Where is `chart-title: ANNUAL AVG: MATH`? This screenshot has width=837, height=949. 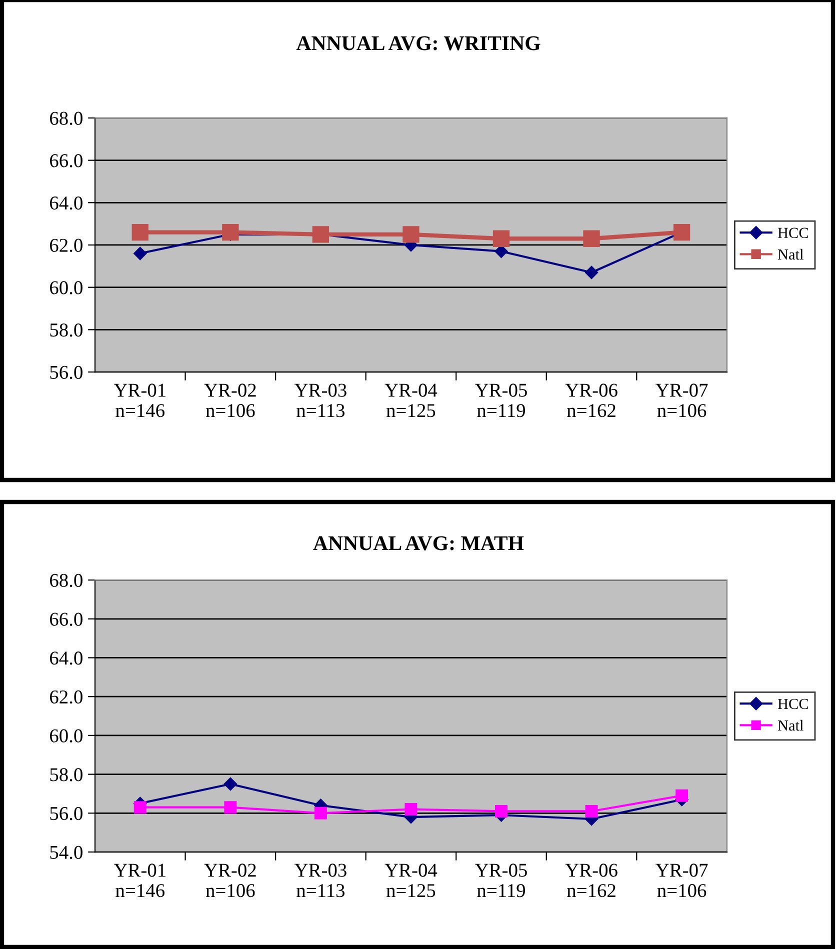 chart-title: ANNUAL AVG: MATH is located at coordinates (418, 543).